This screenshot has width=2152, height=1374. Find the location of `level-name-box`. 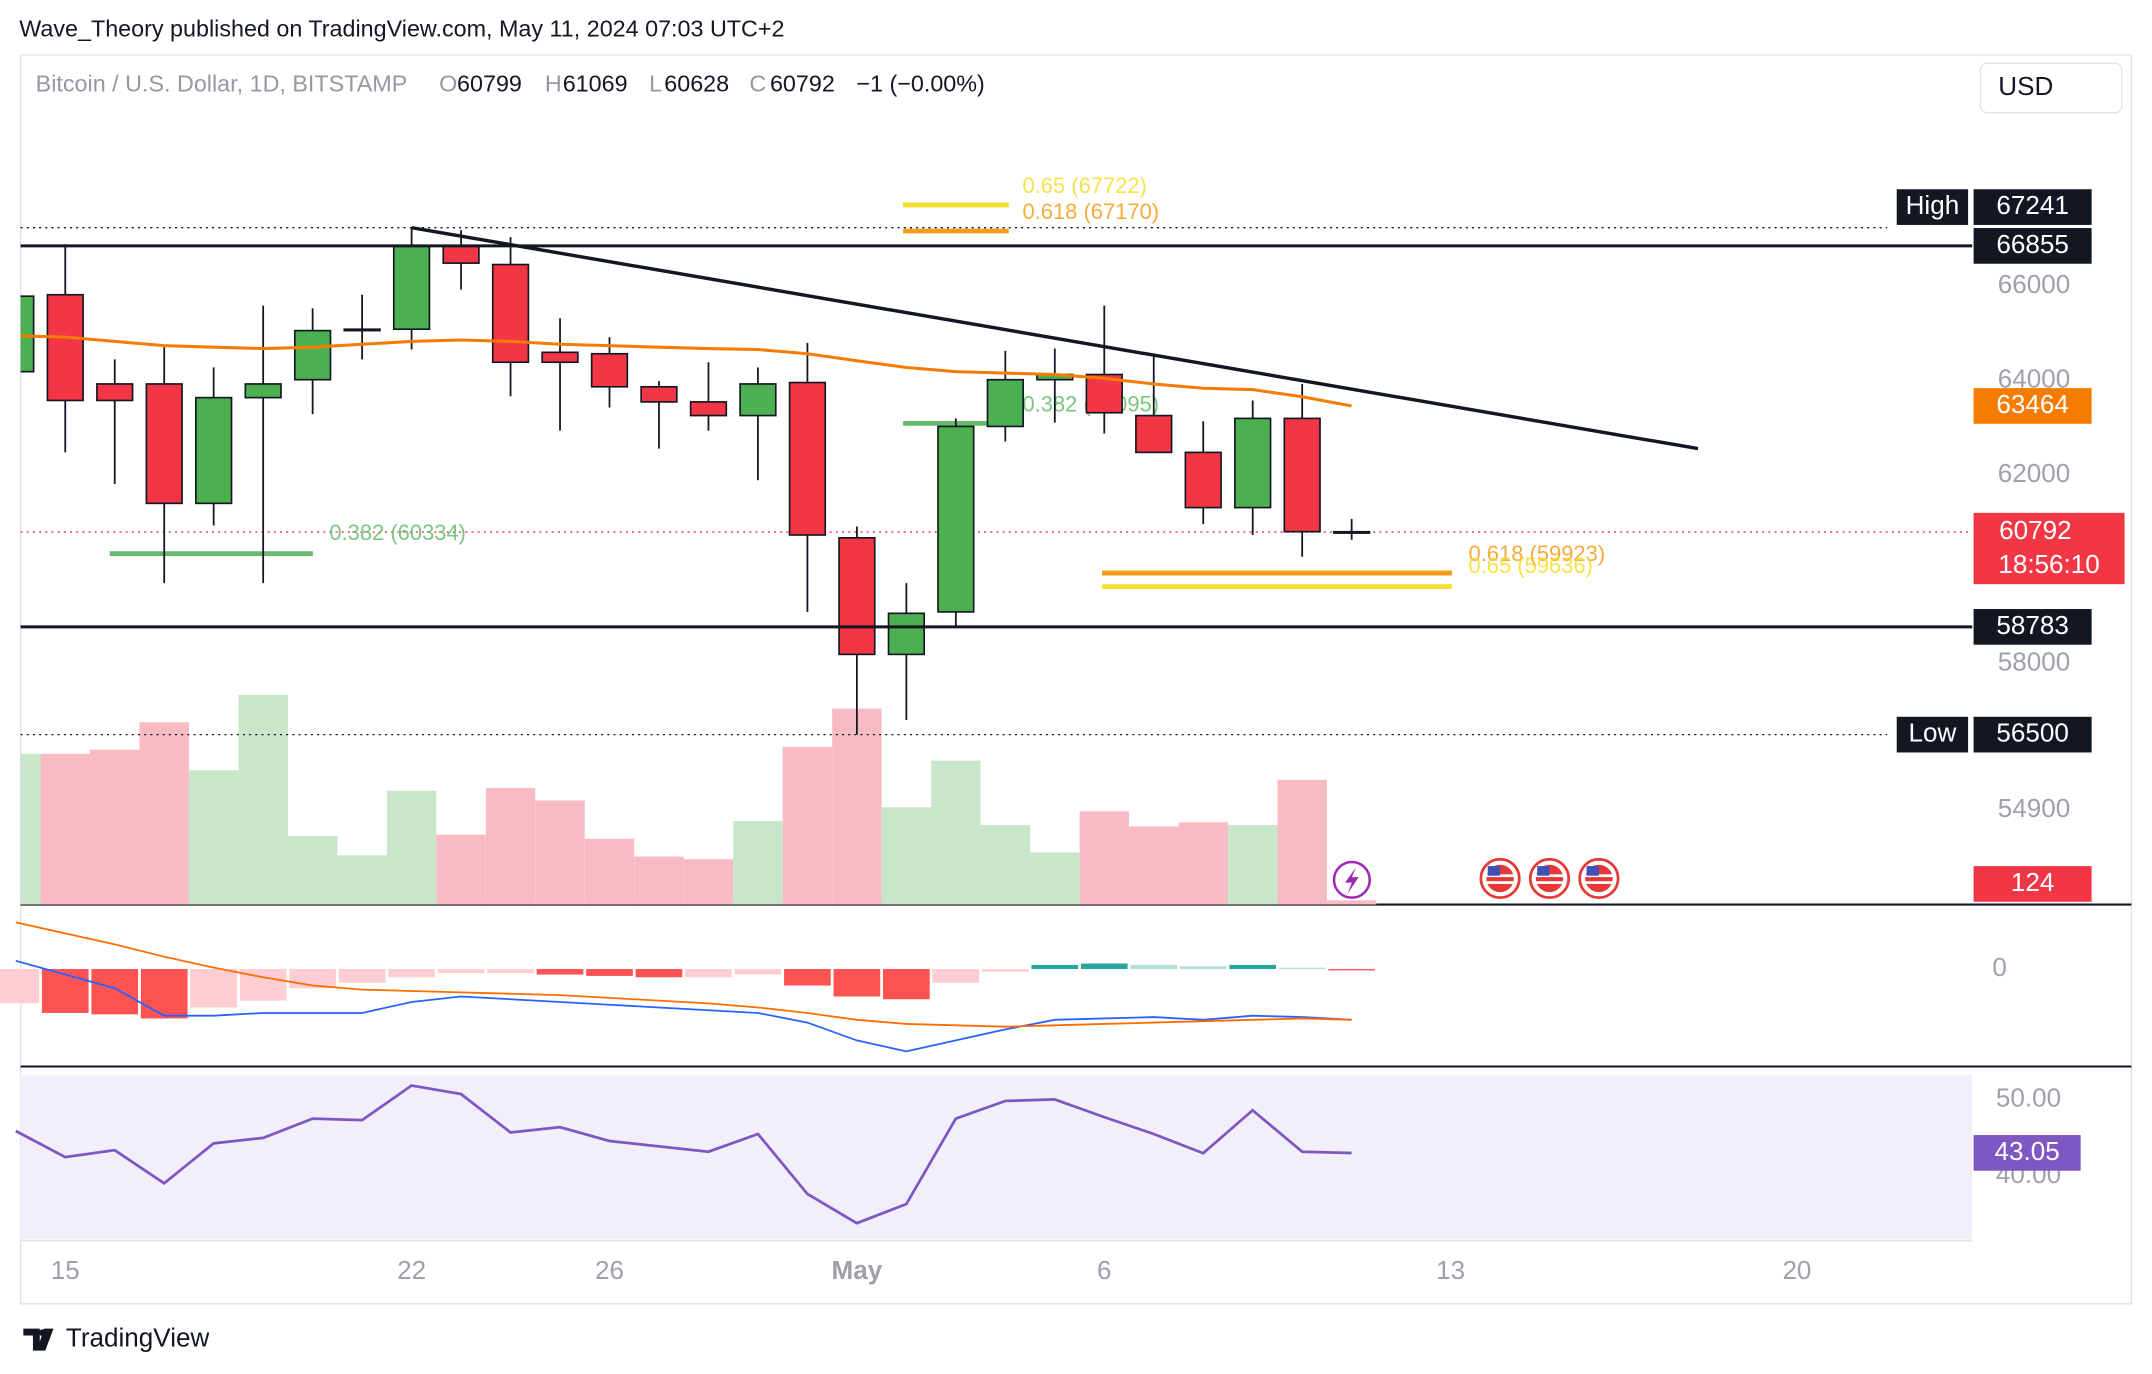

level-name-box is located at coordinates (1932, 207).